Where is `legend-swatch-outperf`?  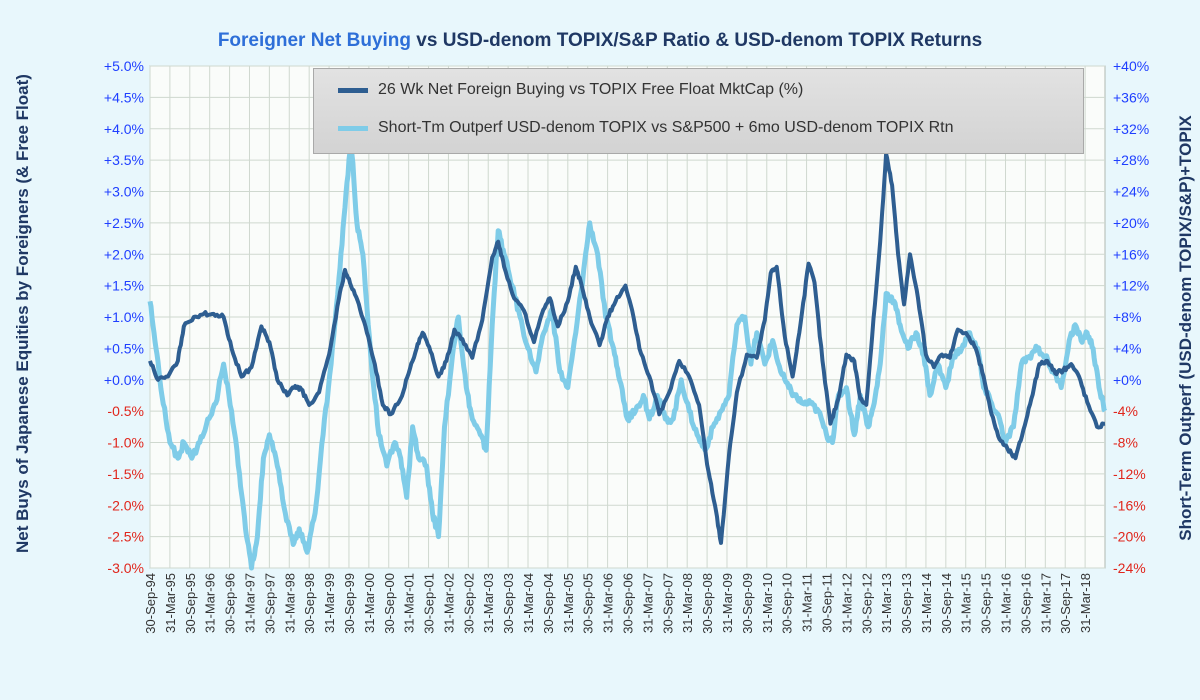
legend-swatch-outperf is located at coordinates (353, 128).